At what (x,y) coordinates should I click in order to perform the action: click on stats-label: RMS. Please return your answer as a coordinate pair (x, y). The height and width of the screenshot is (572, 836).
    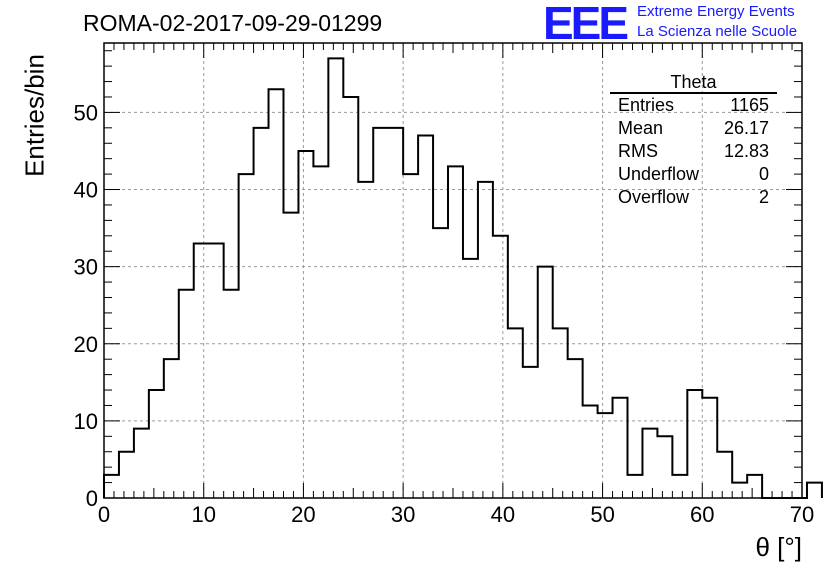
    Looking at the image, I should click on (638, 151).